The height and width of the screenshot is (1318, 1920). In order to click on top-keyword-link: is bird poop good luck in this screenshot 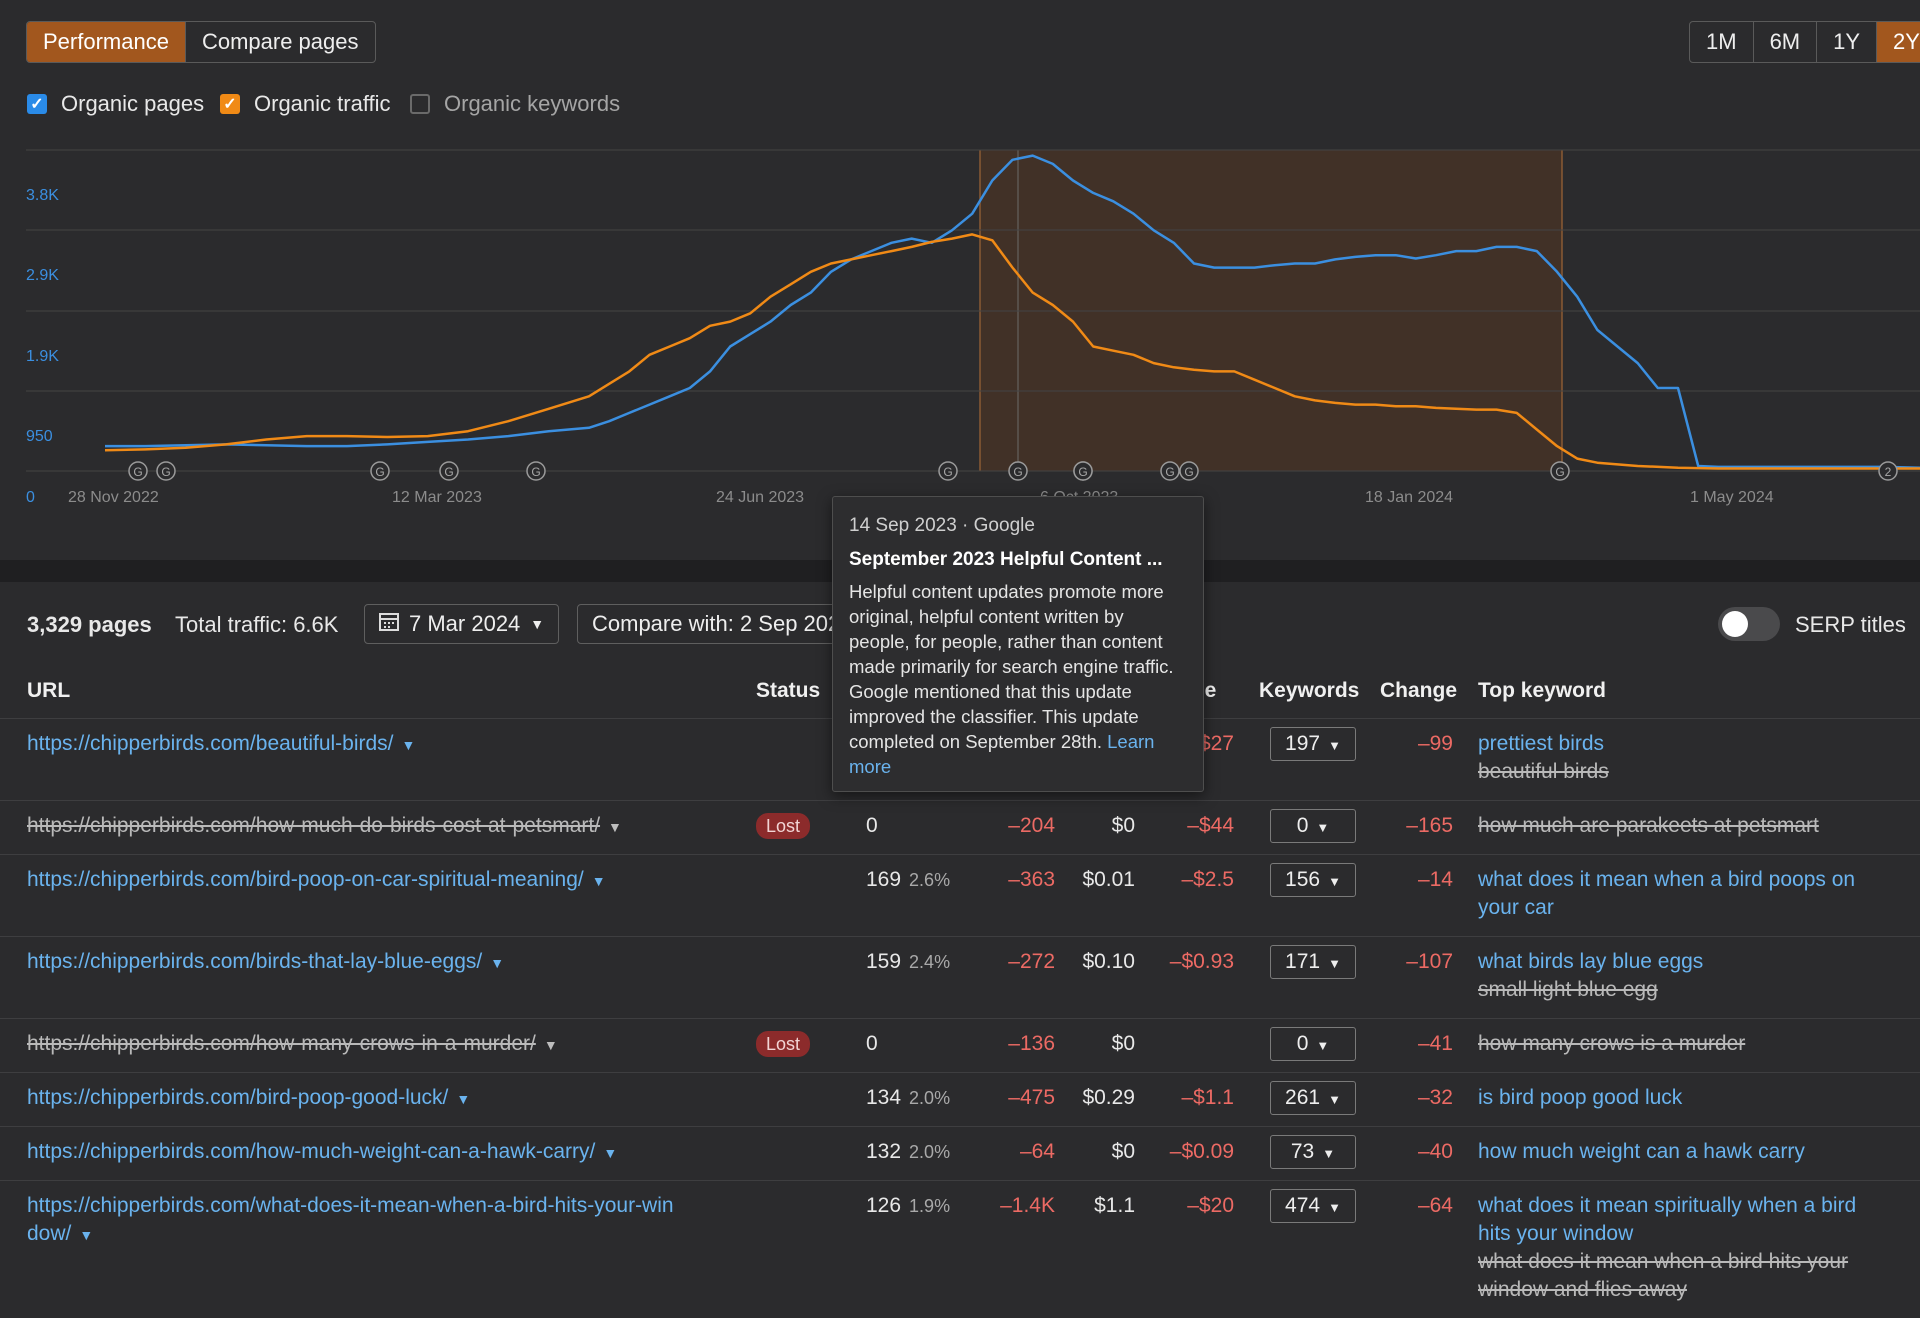, I will do `click(1580, 1097)`.